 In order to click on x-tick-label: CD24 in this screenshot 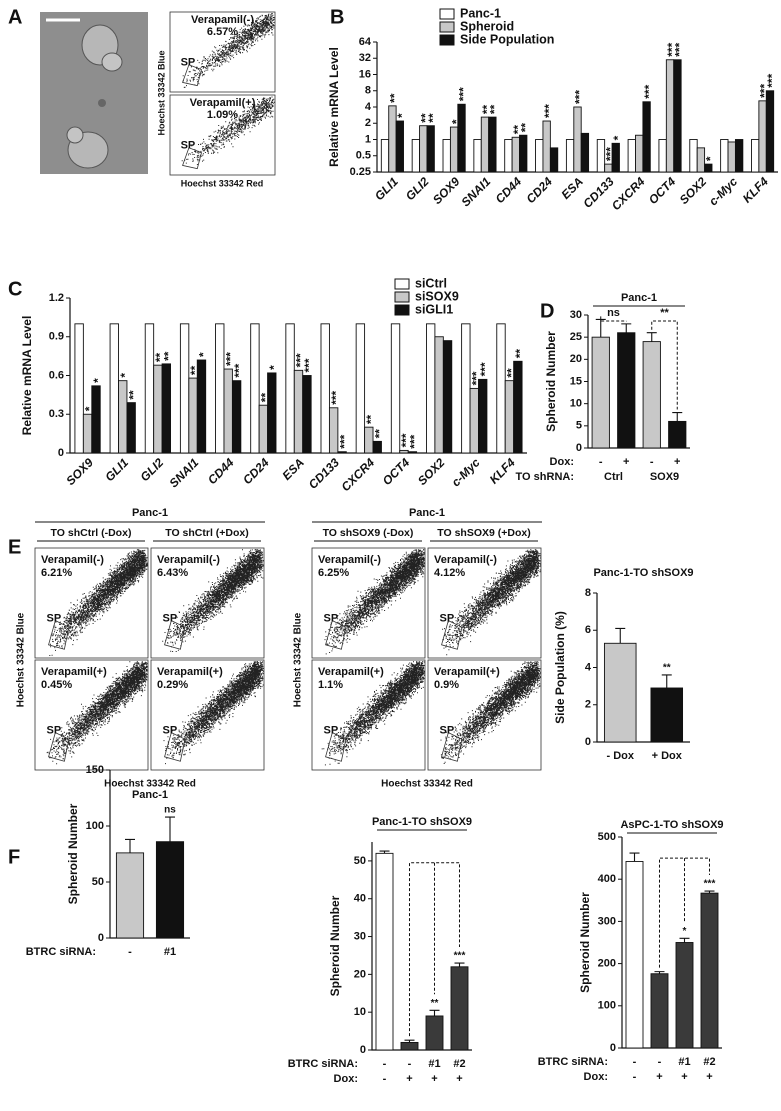, I will do `click(539, 190)`.